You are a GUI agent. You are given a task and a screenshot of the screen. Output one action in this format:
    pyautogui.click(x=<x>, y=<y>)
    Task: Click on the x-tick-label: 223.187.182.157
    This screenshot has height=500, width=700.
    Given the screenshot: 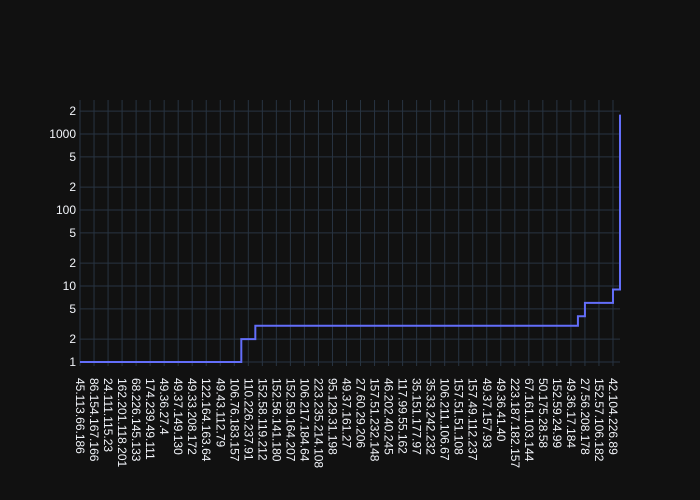 What is the action you would take?
    pyautogui.click(x=515, y=423)
    